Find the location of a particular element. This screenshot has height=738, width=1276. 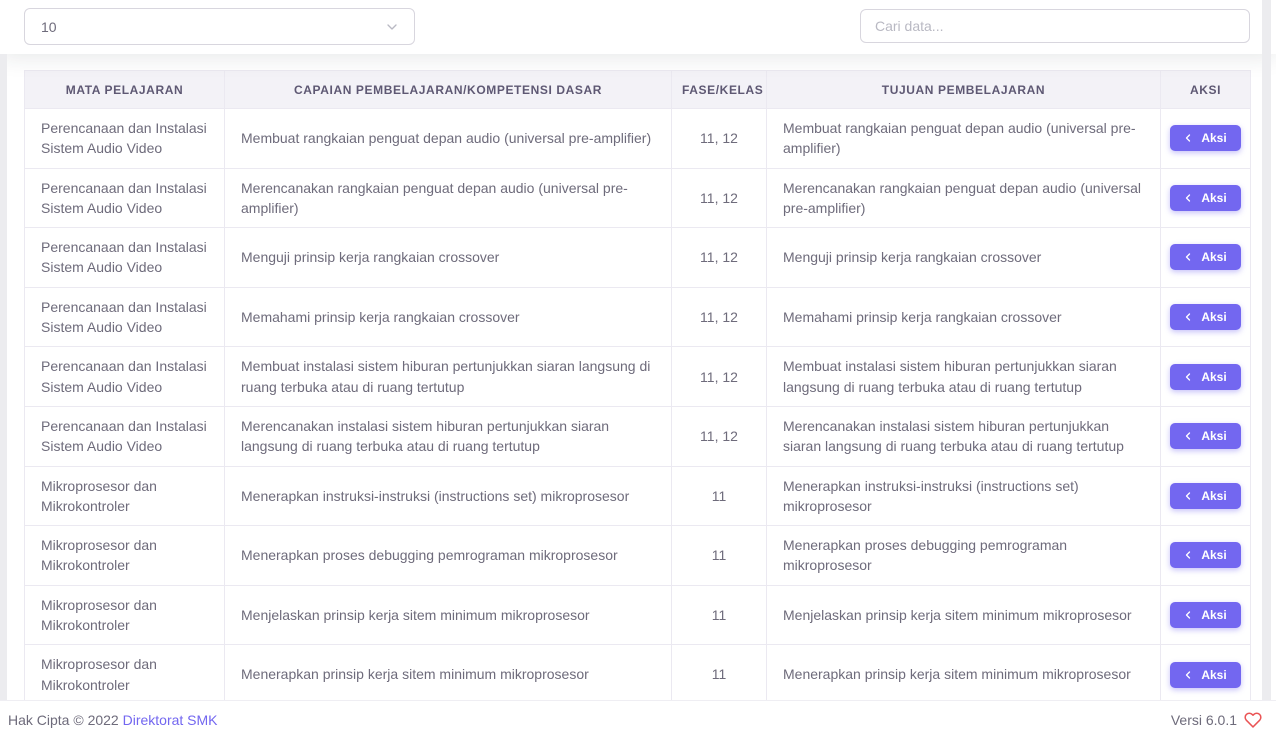

header-tujuan: TUJUAN PEMBELAJARAN is located at coordinates (963, 89).